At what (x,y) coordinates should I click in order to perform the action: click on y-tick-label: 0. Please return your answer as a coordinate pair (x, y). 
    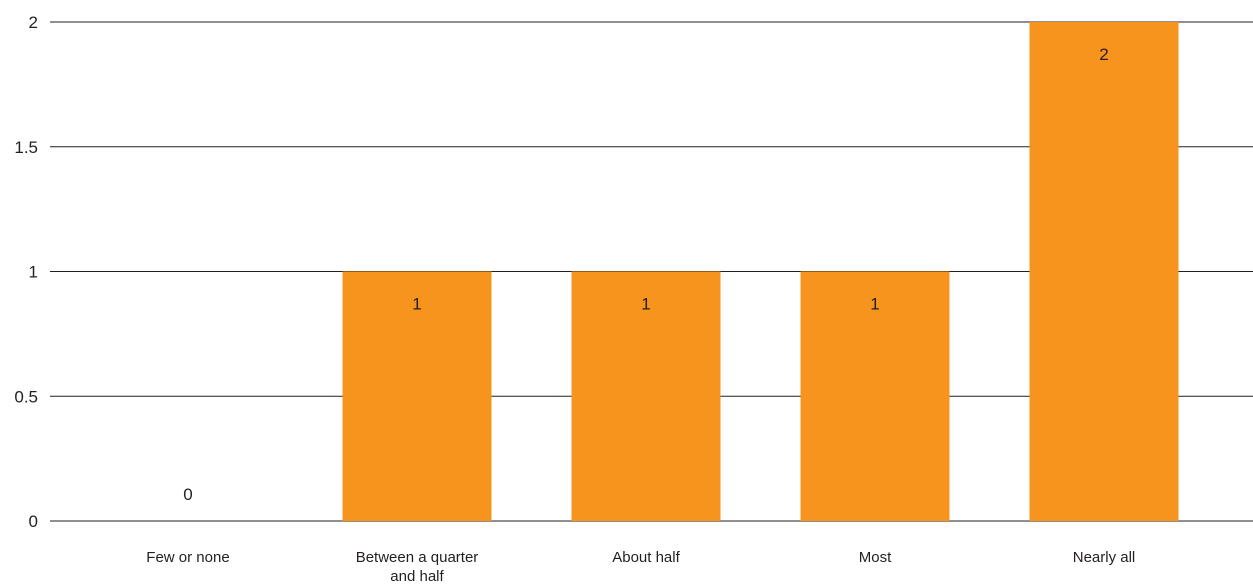
    Looking at the image, I should click on (33, 521).